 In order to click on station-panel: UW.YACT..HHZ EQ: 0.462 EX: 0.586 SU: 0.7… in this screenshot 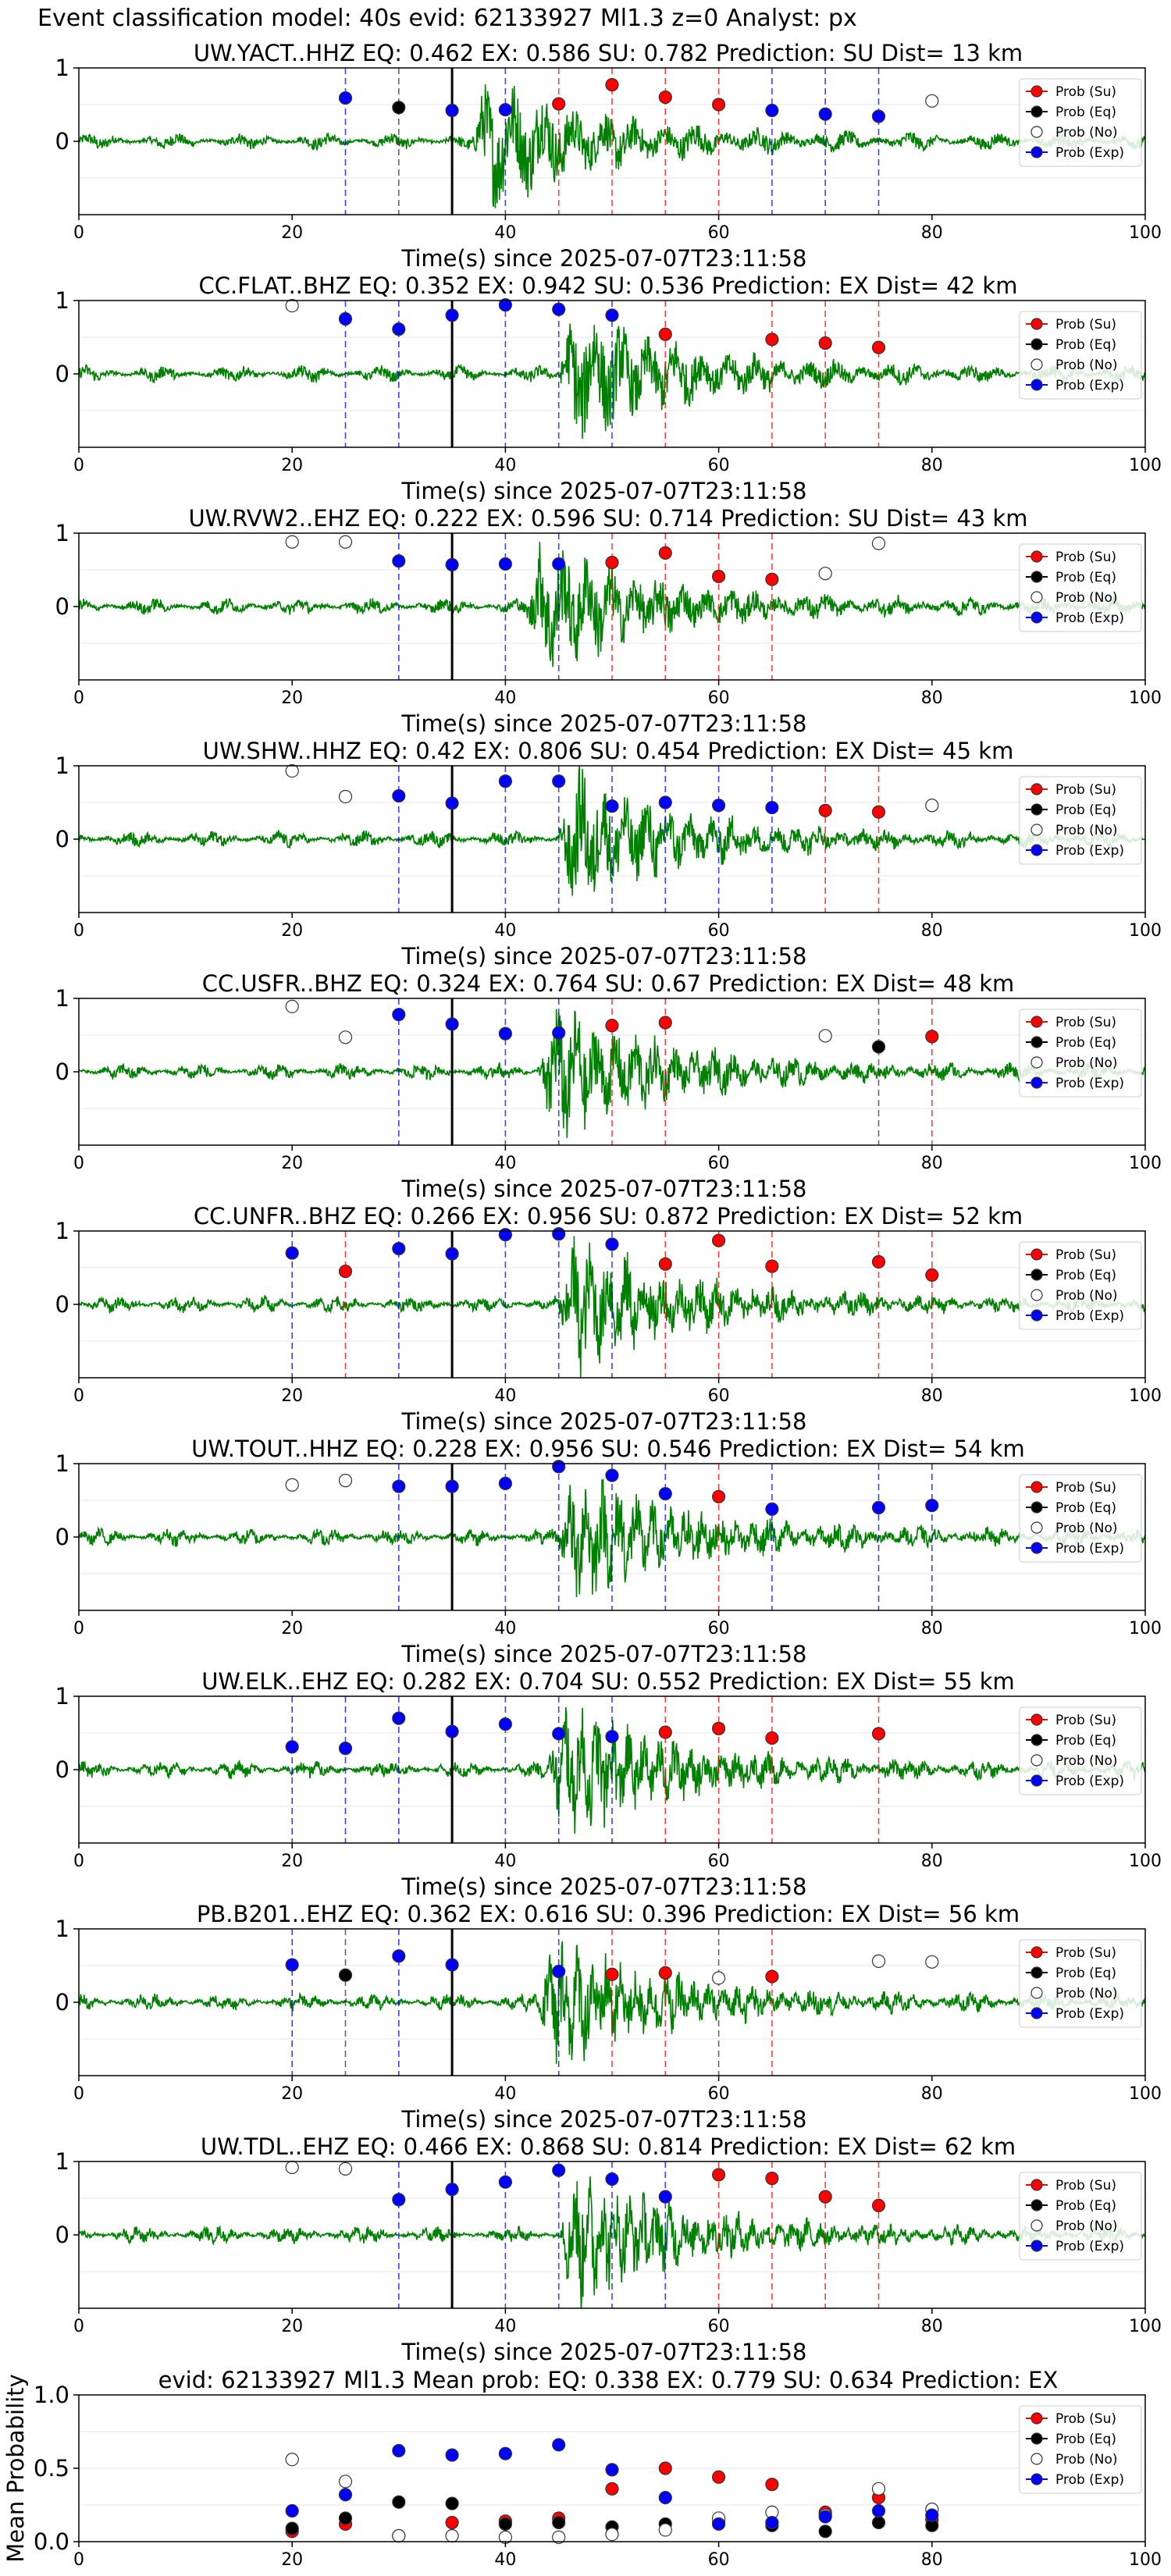, I will do `click(608, 156)`.